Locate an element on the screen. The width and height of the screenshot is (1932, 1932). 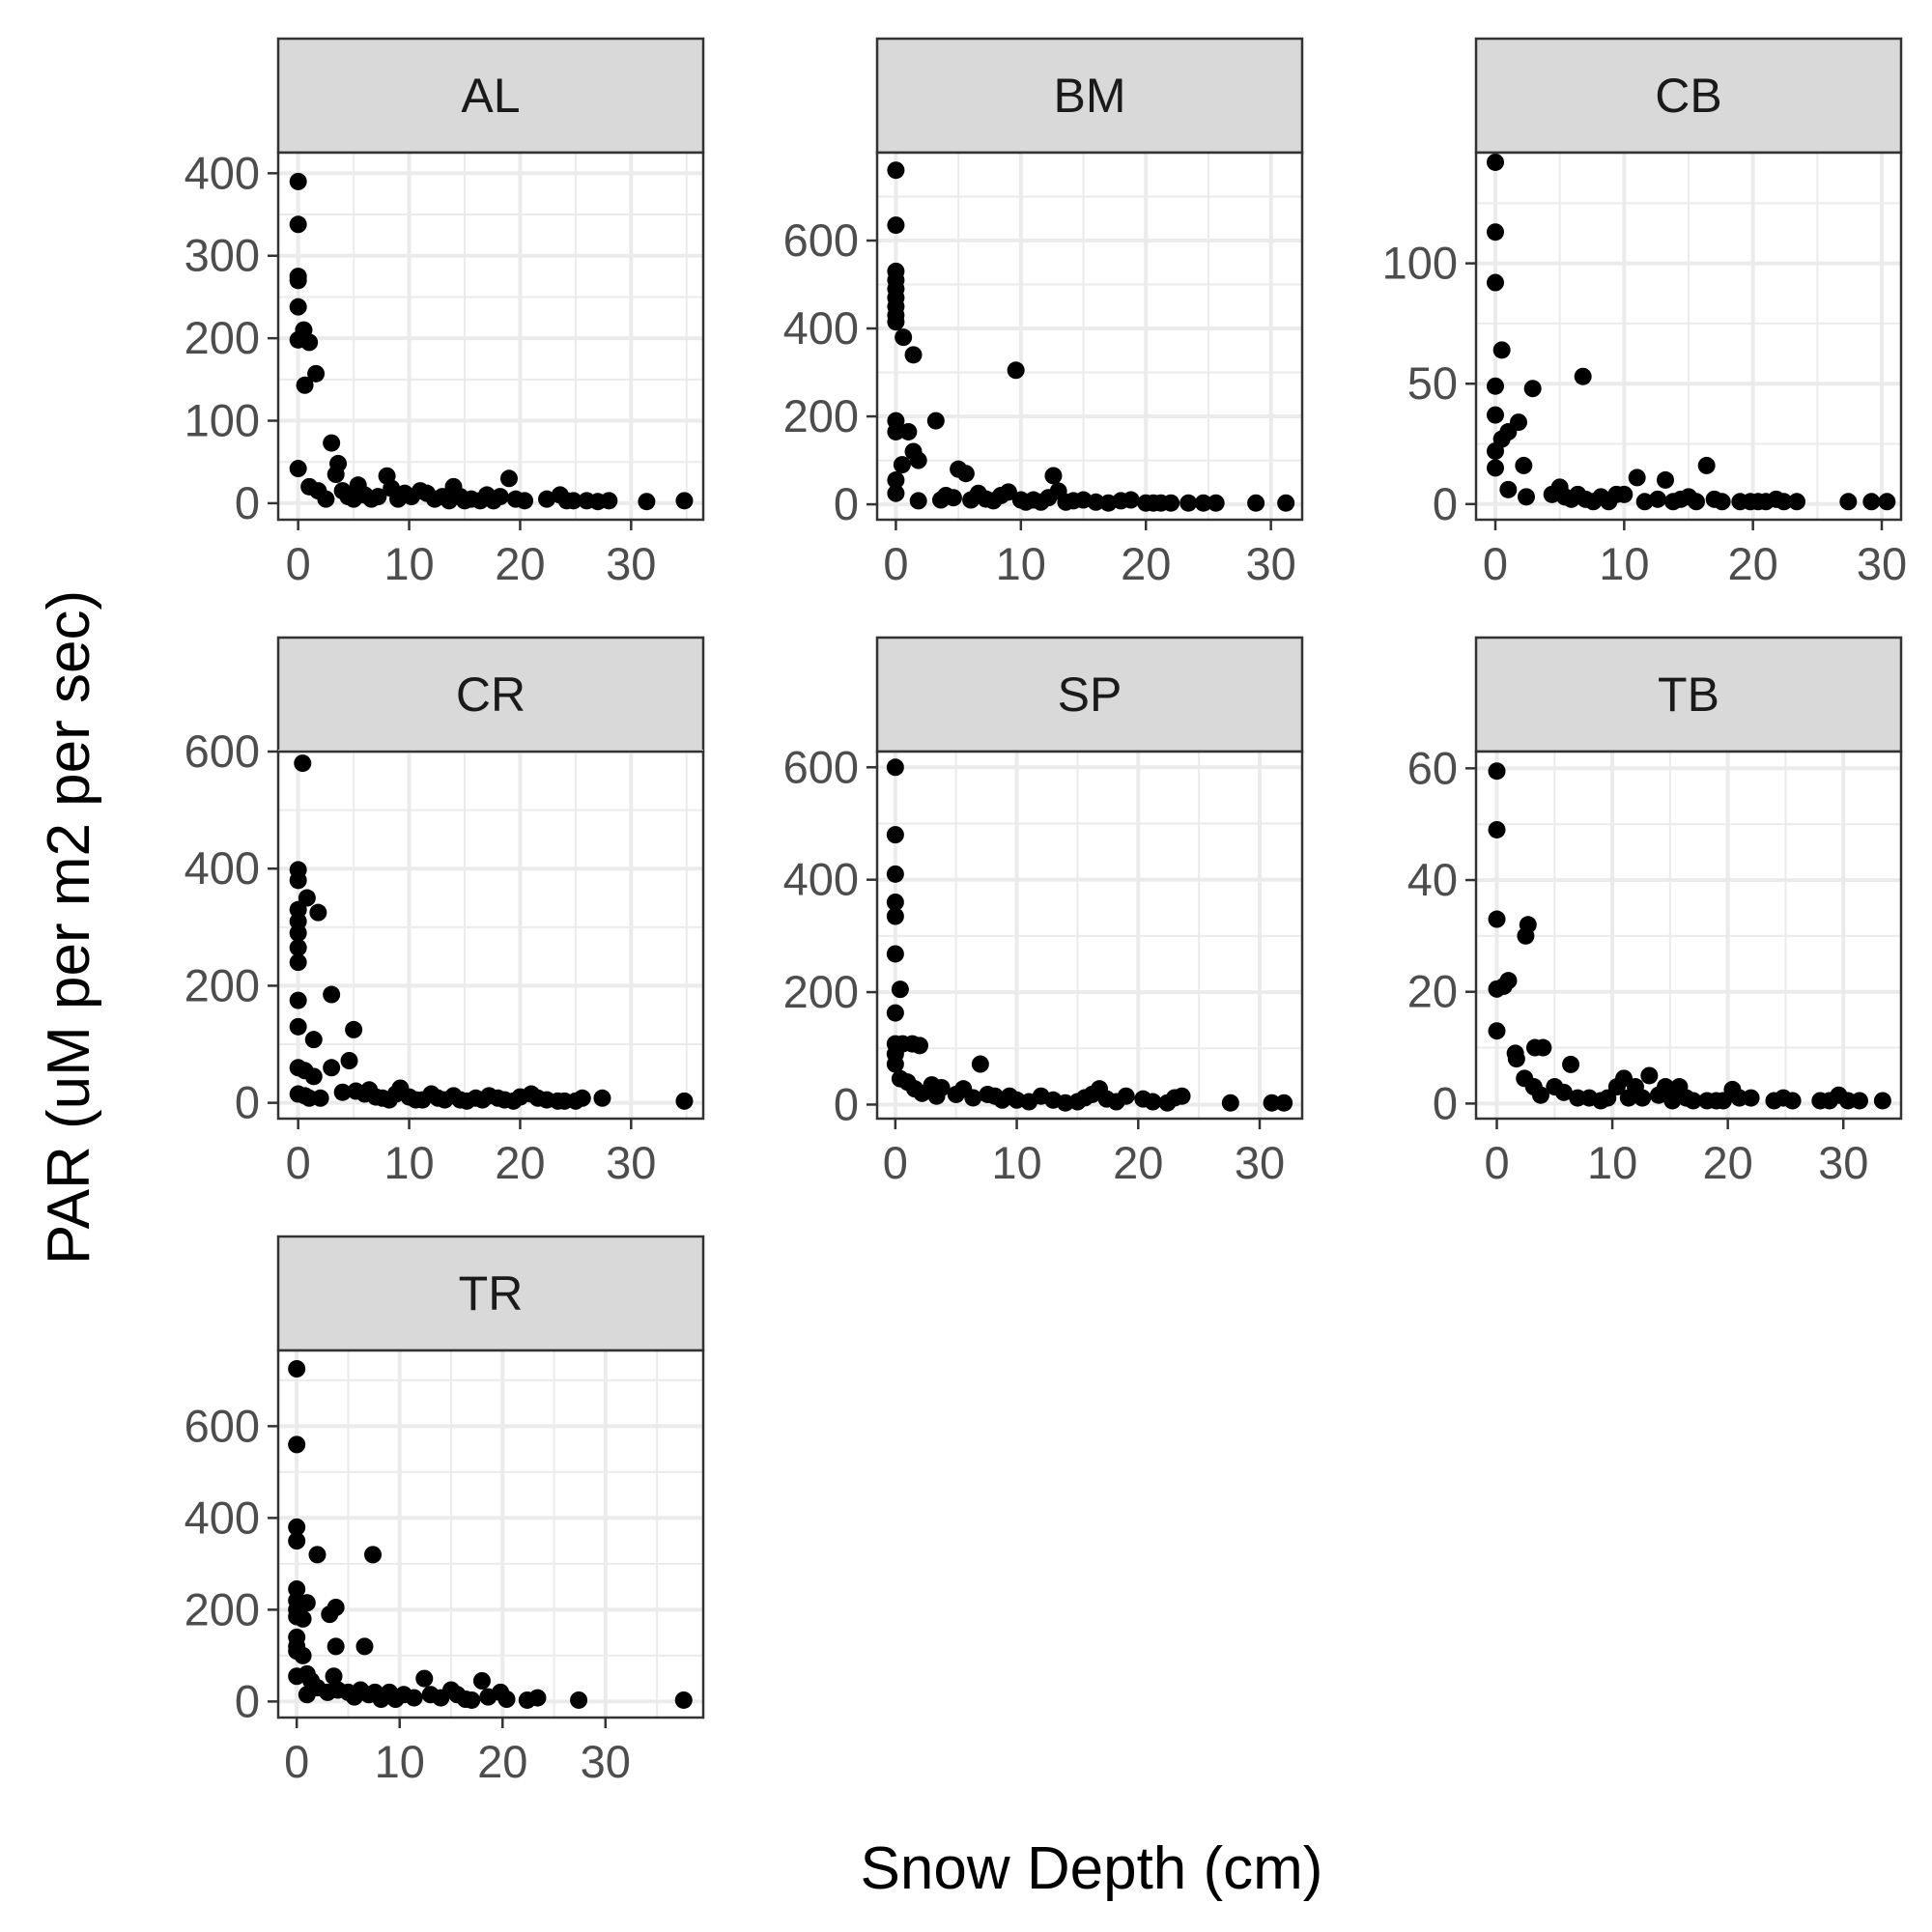
y-axis-title: PAR (uM per m2 per sec) is located at coordinates (69, 927).